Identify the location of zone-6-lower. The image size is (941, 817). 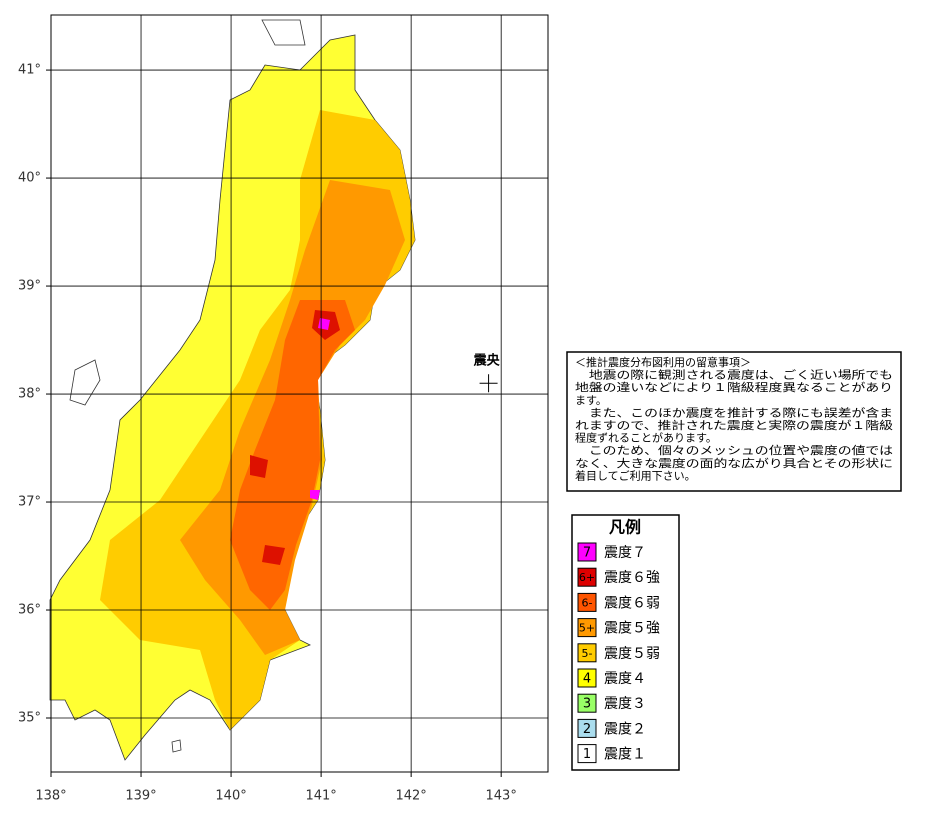
(292, 455).